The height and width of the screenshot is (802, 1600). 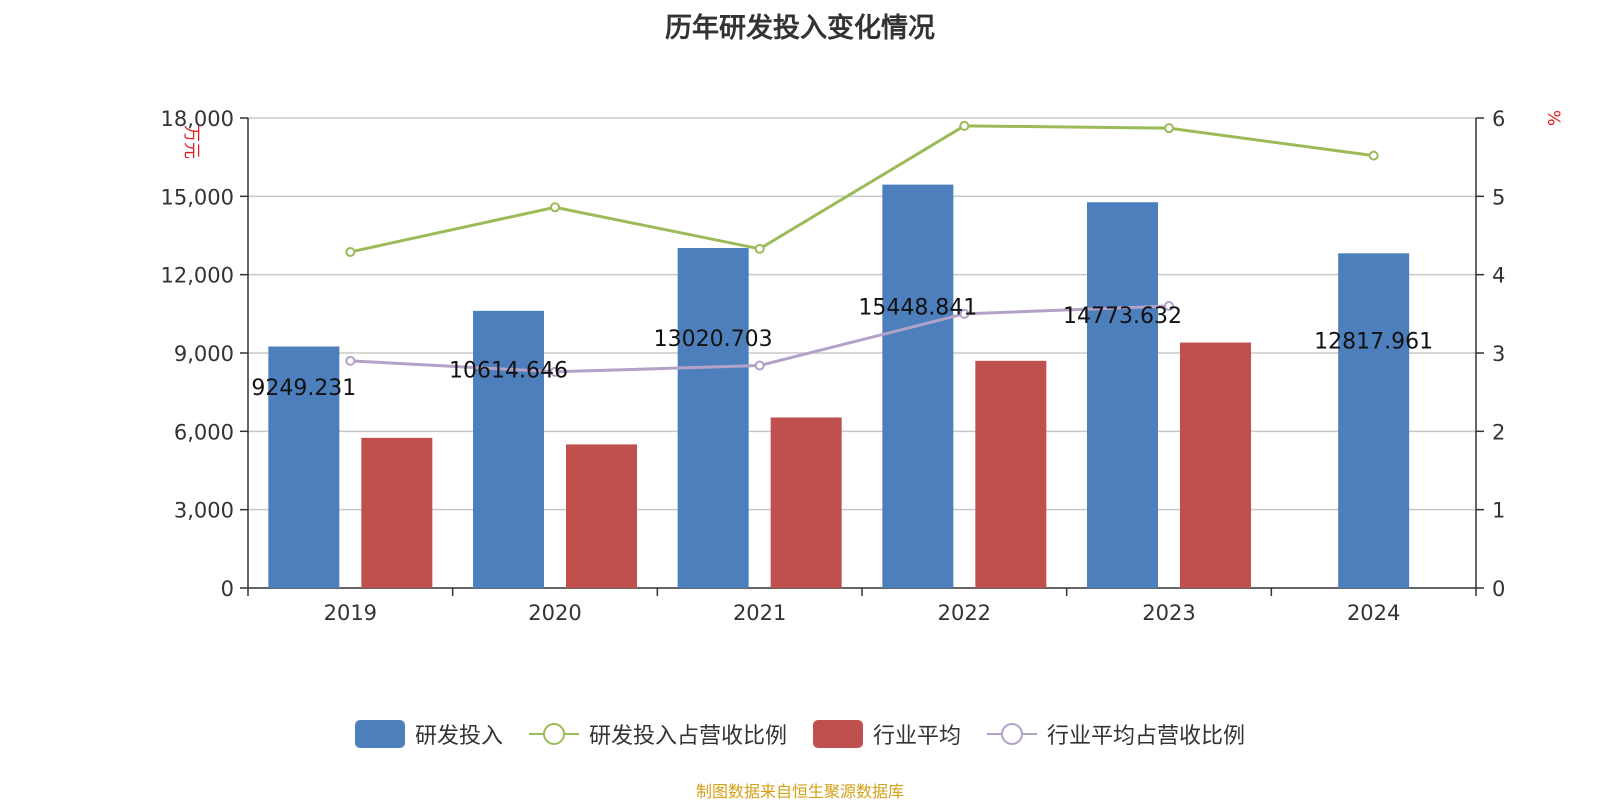 I want to click on x-tick-label: 2024, so click(x=1373, y=613).